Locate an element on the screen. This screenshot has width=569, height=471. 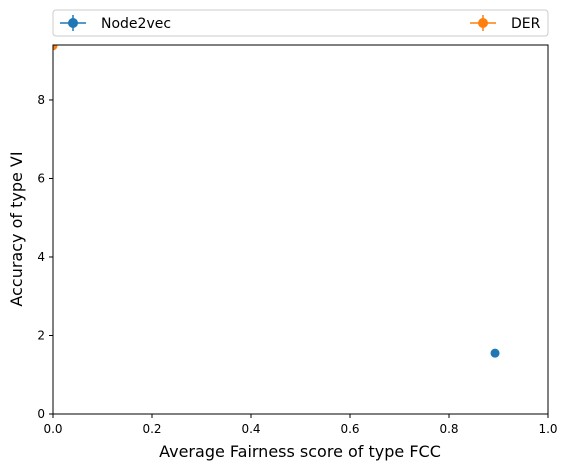
data-point-der is located at coordinates (55, 48).